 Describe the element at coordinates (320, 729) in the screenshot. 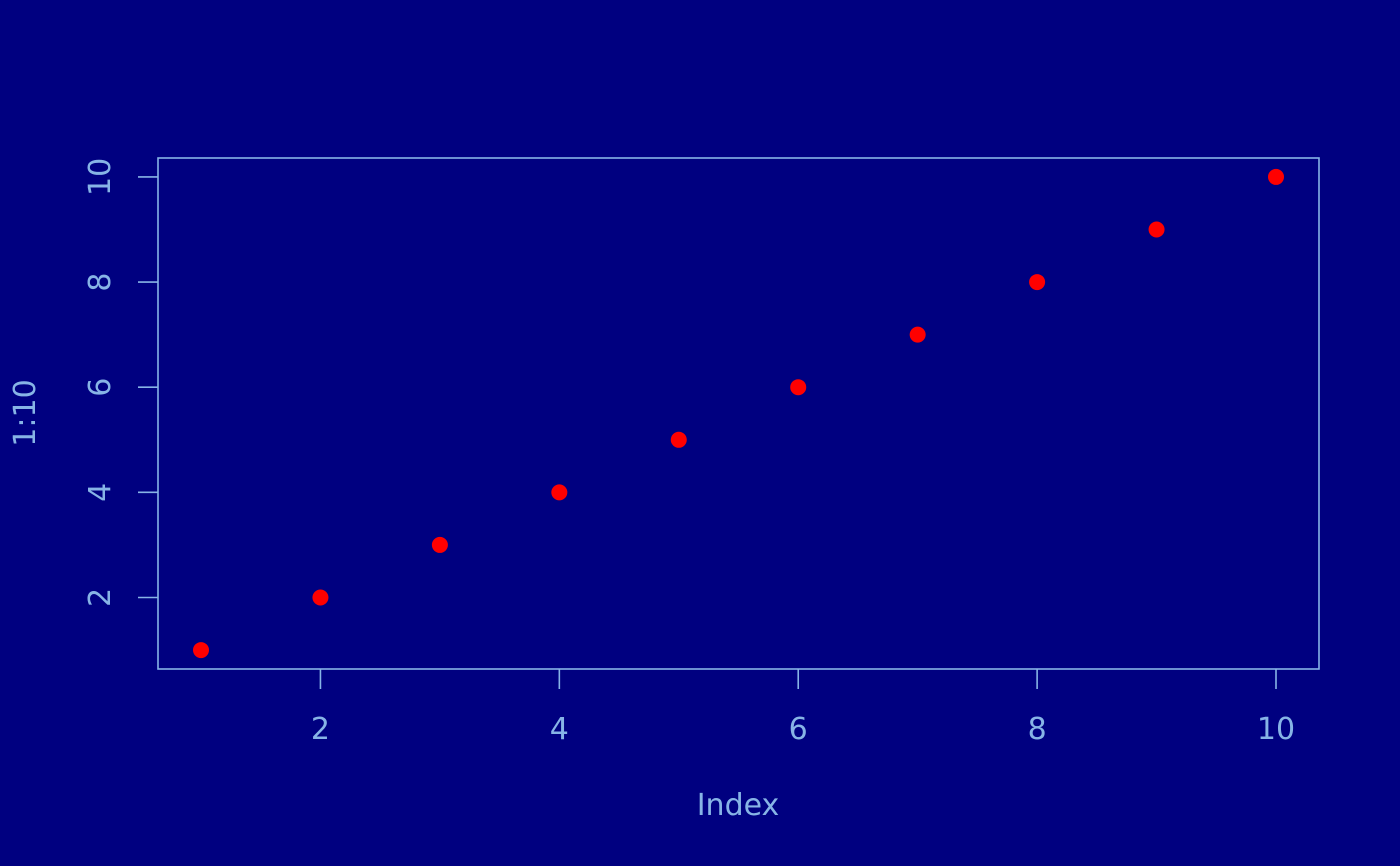

I see `x-tick-label: 2` at that location.